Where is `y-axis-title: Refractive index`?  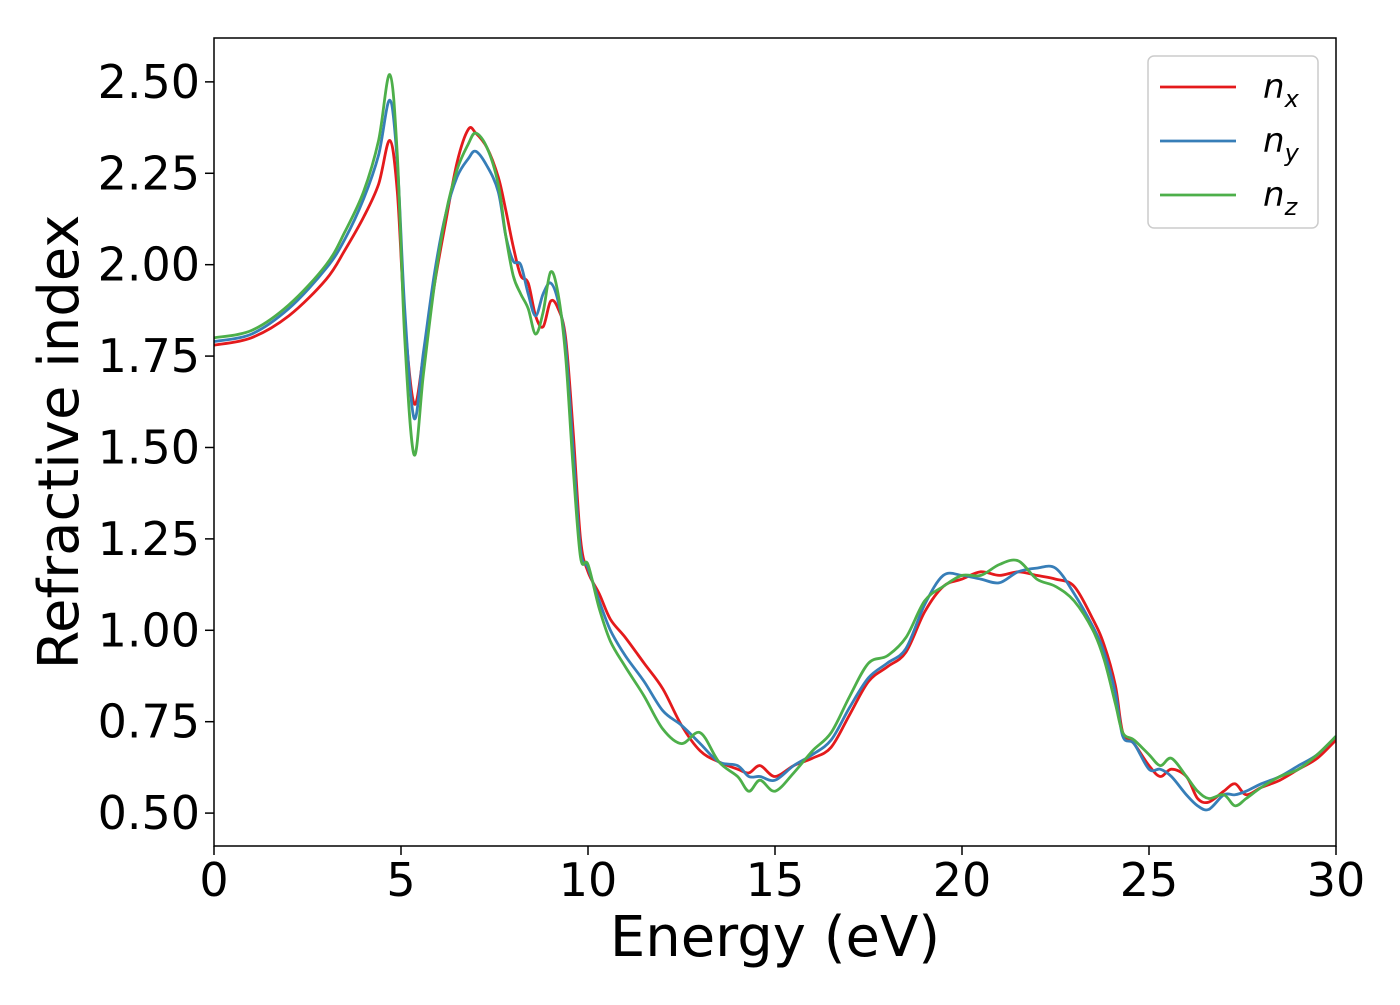
y-axis-title: Refractive index is located at coordinates (59, 442).